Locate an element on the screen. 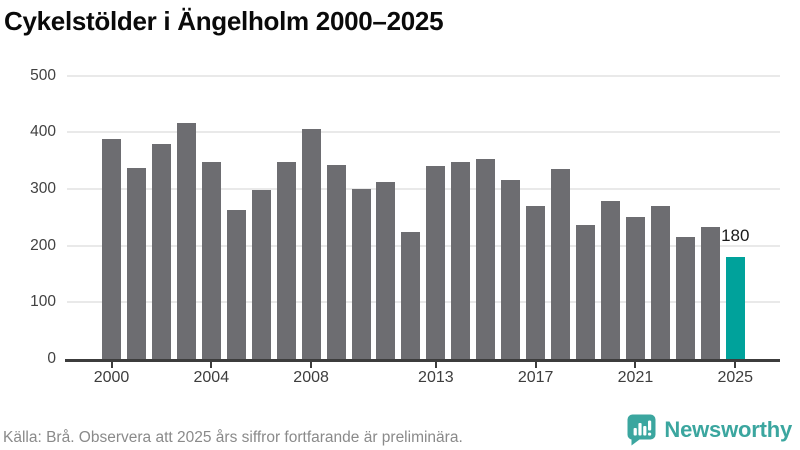 This screenshot has height=450, width=800. bar-2025 is located at coordinates (735, 307).